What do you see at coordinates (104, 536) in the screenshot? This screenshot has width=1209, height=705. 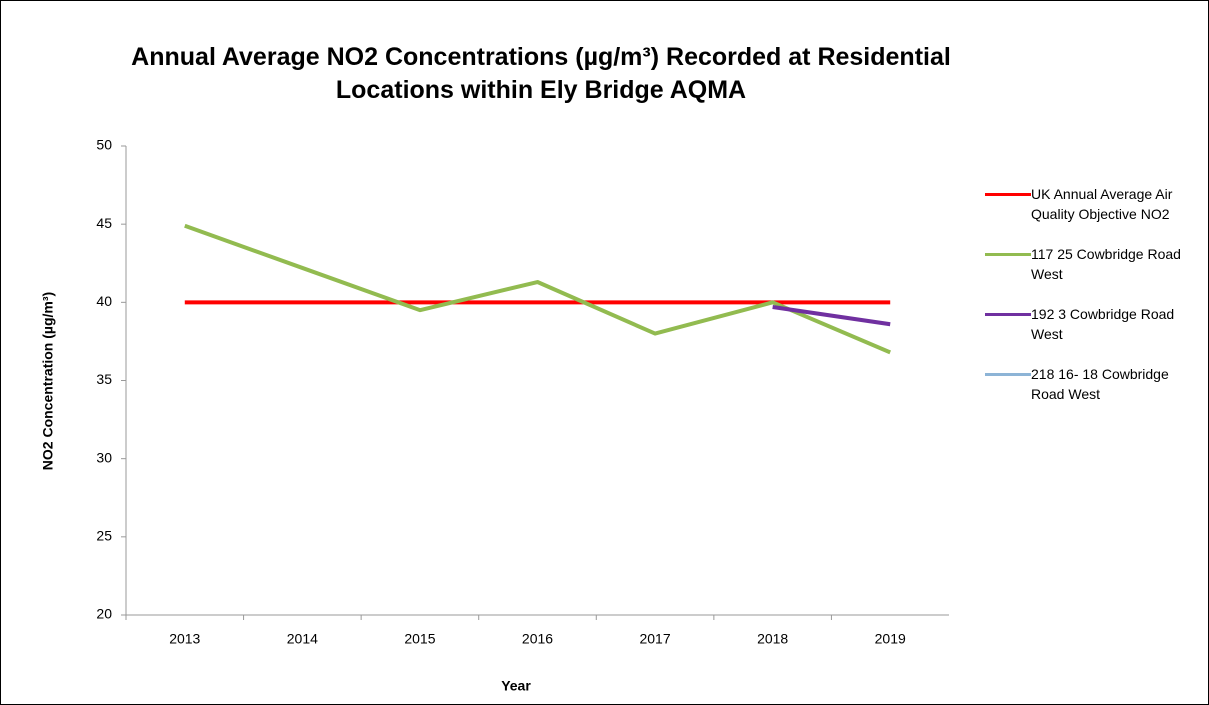 I see `y-tick-label: 25` at bounding box center [104, 536].